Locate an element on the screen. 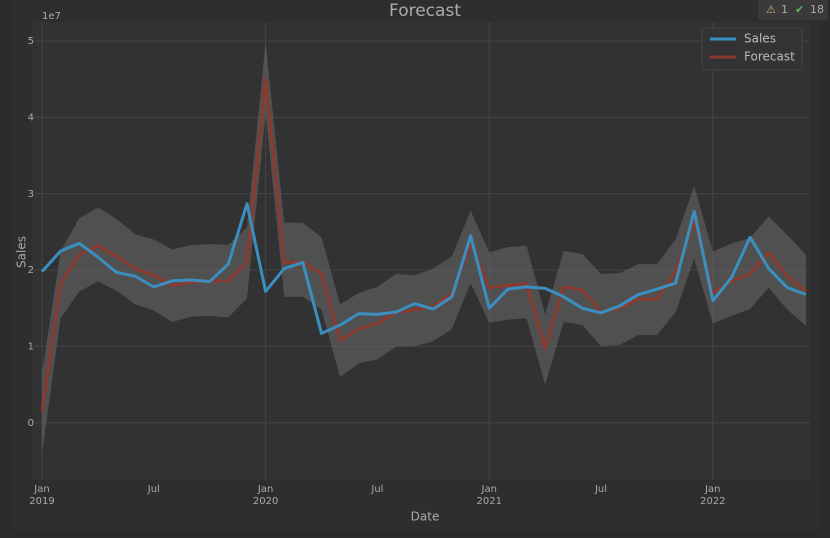  warning-icon: ⚠ is located at coordinates (771, 9).